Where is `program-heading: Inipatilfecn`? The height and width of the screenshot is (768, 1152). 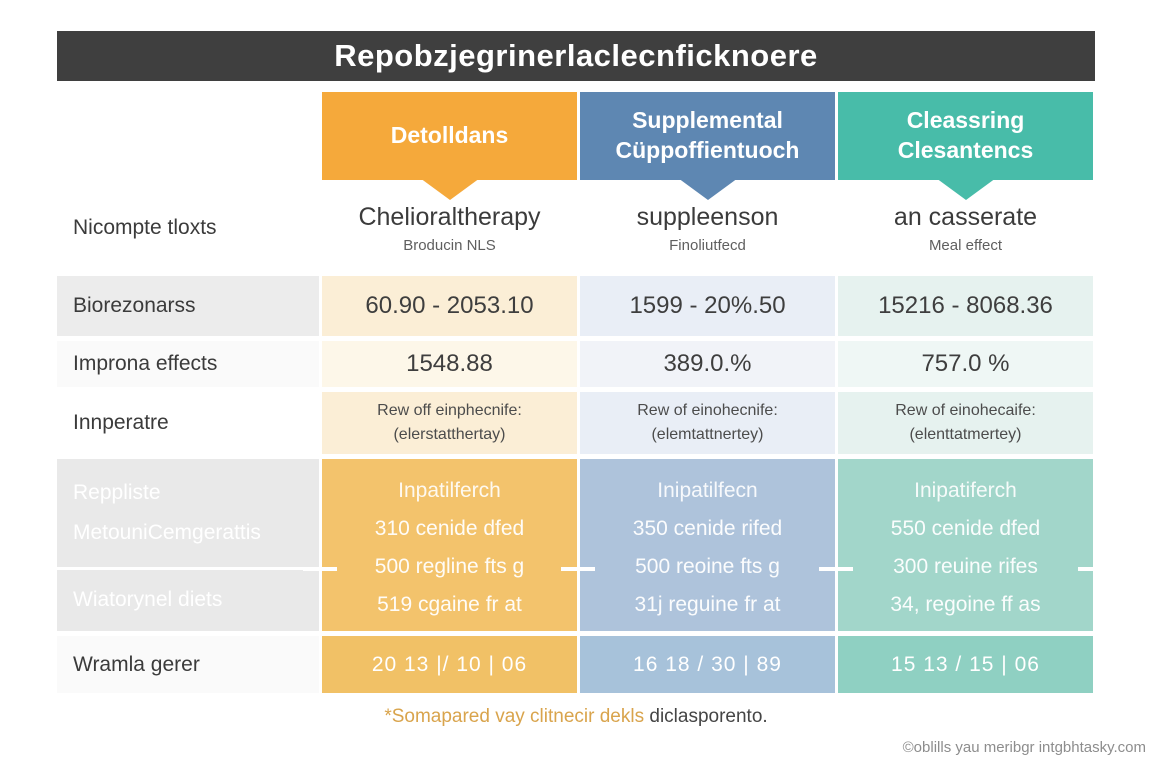 program-heading: Inipatilfecn is located at coordinates (707, 490).